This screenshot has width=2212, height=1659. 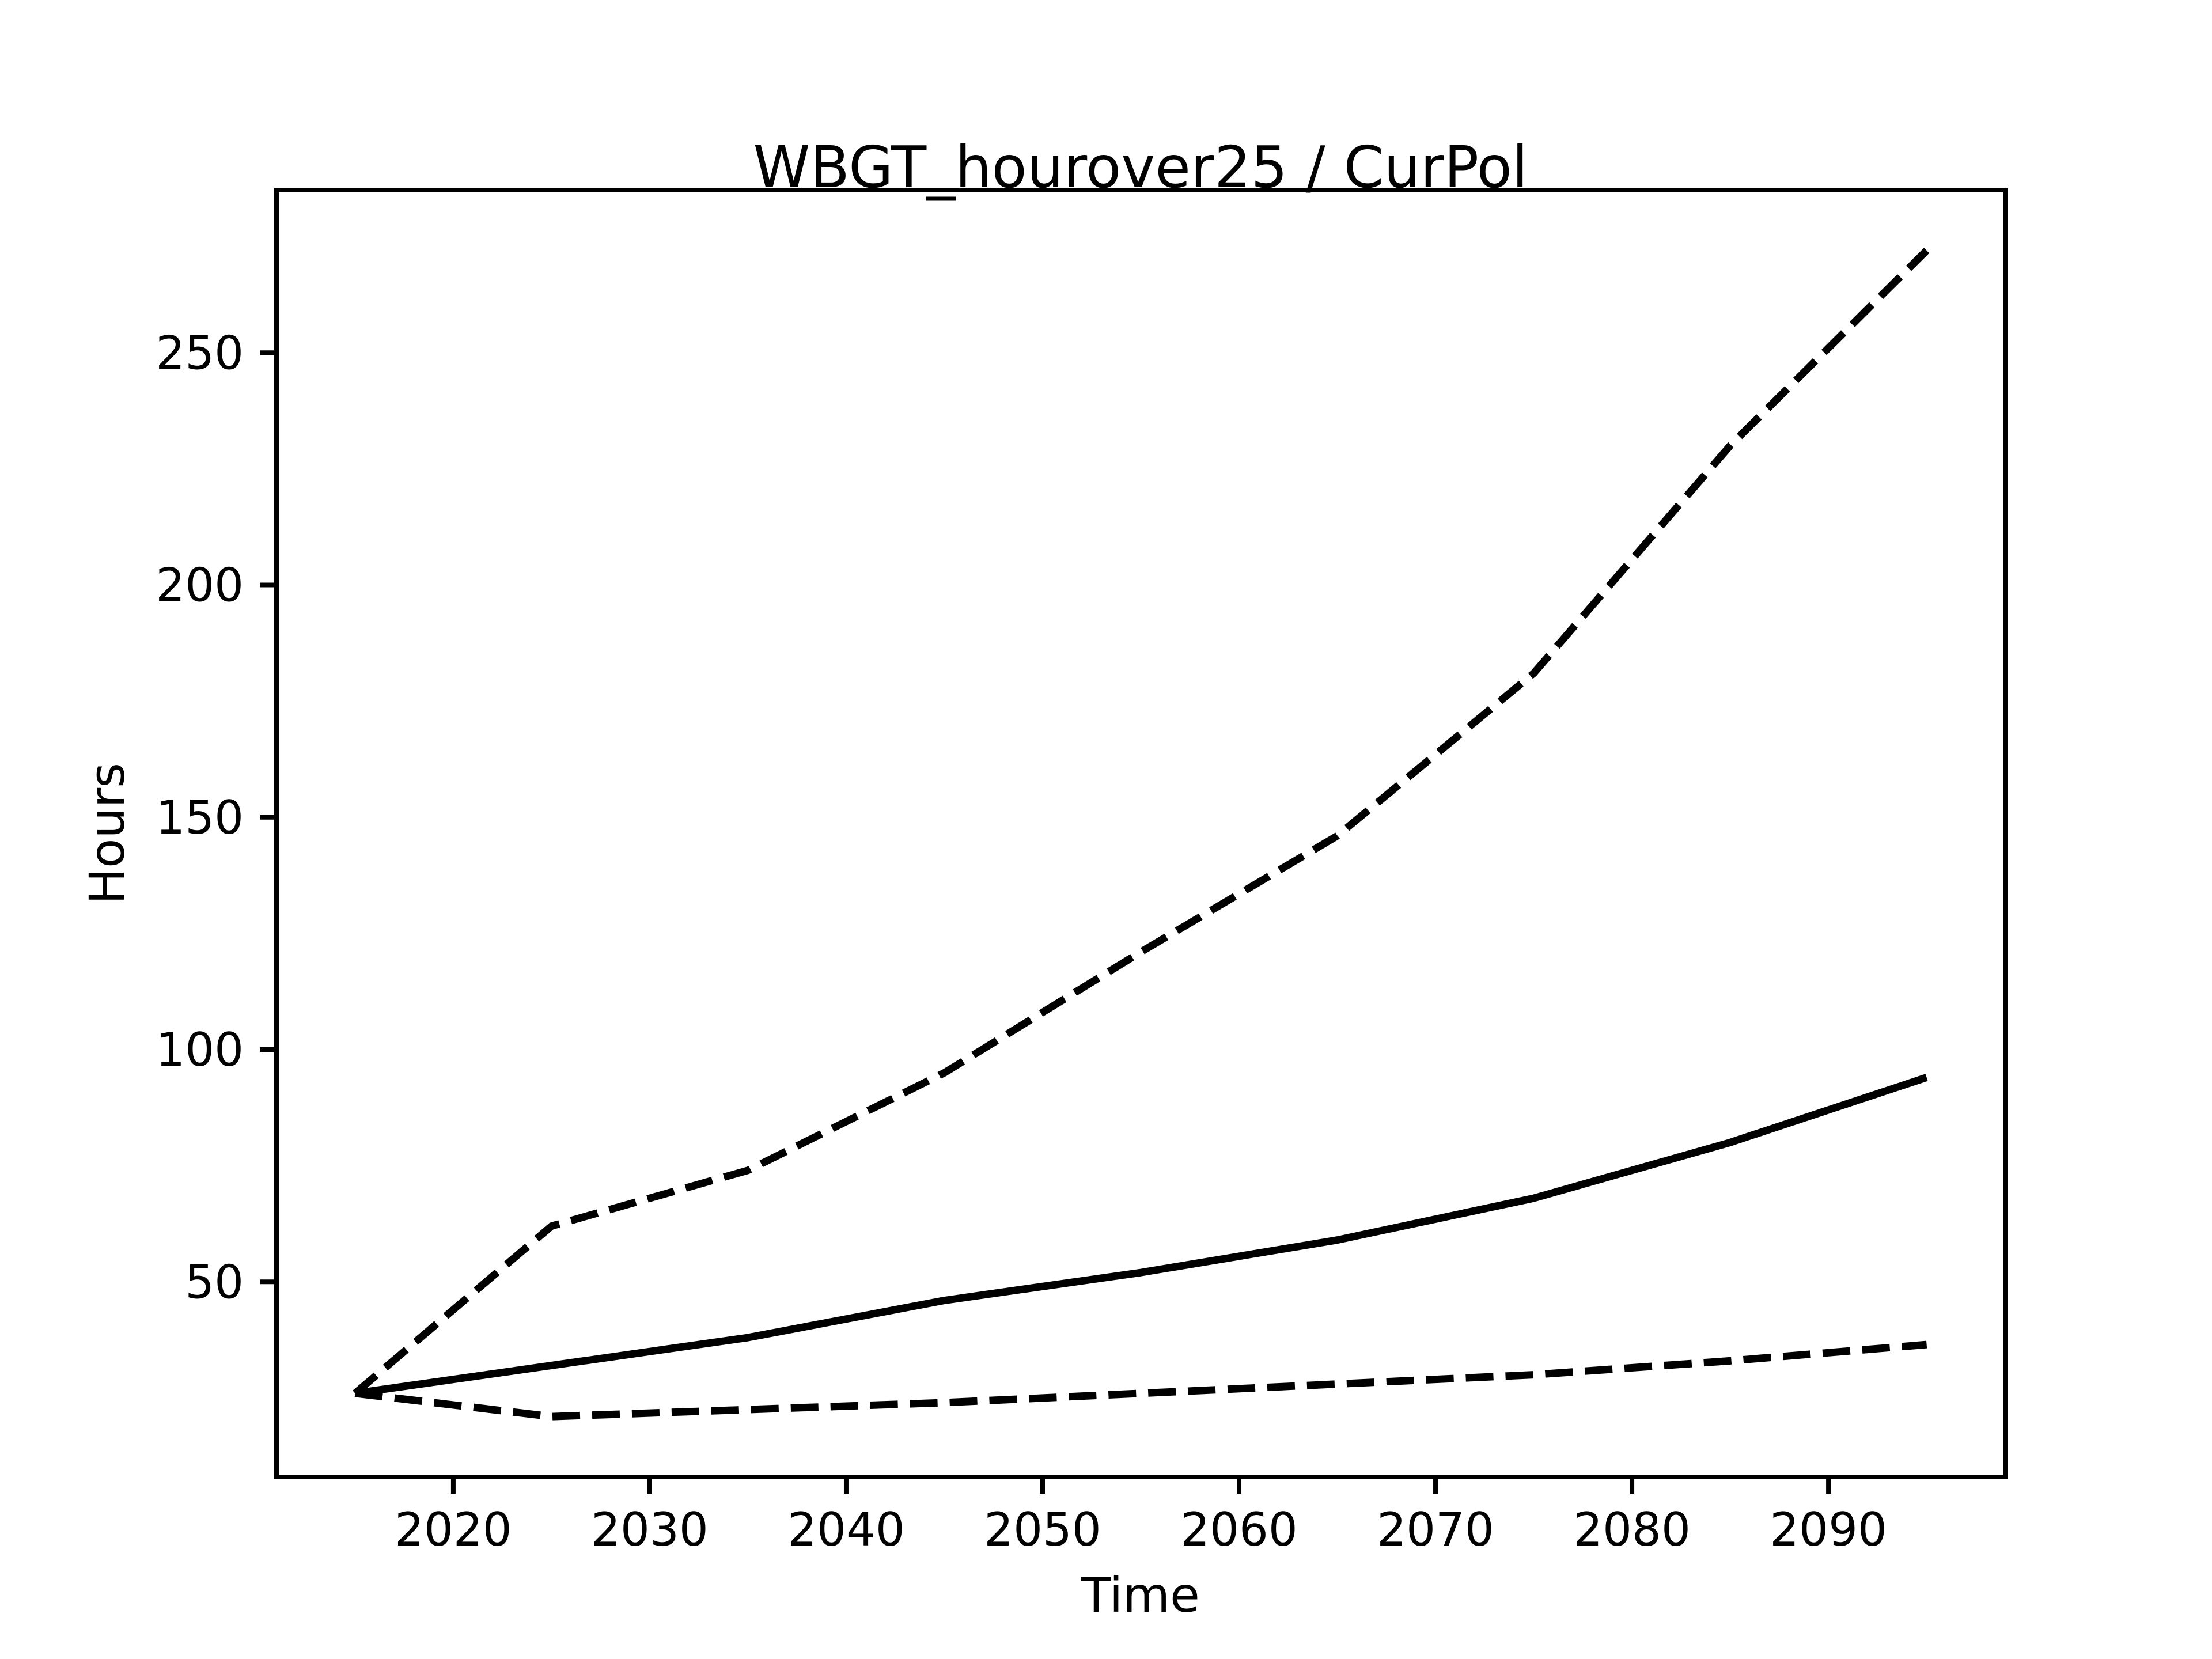 What do you see at coordinates (453, 1529) in the screenshot?
I see `x-tick-label: 2020` at bounding box center [453, 1529].